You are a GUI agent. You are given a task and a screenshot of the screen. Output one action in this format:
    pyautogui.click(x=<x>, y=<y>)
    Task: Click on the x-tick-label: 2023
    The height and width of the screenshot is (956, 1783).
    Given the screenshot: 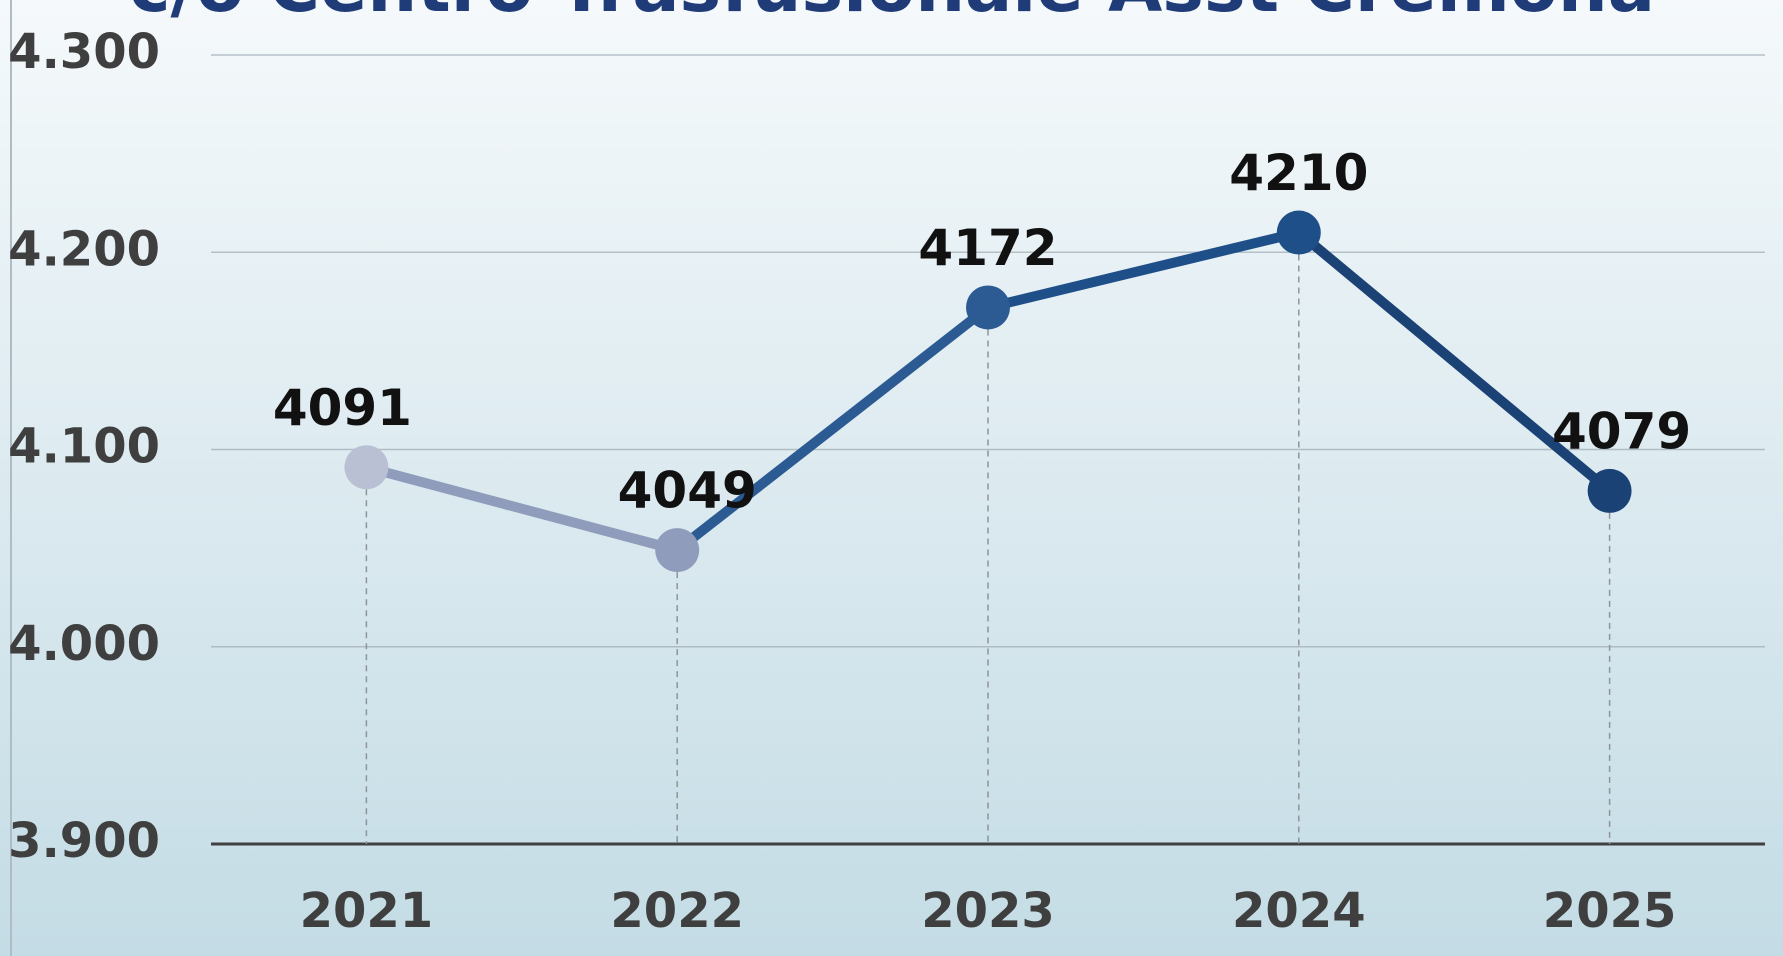 What is the action you would take?
    pyautogui.click(x=988, y=911)
    